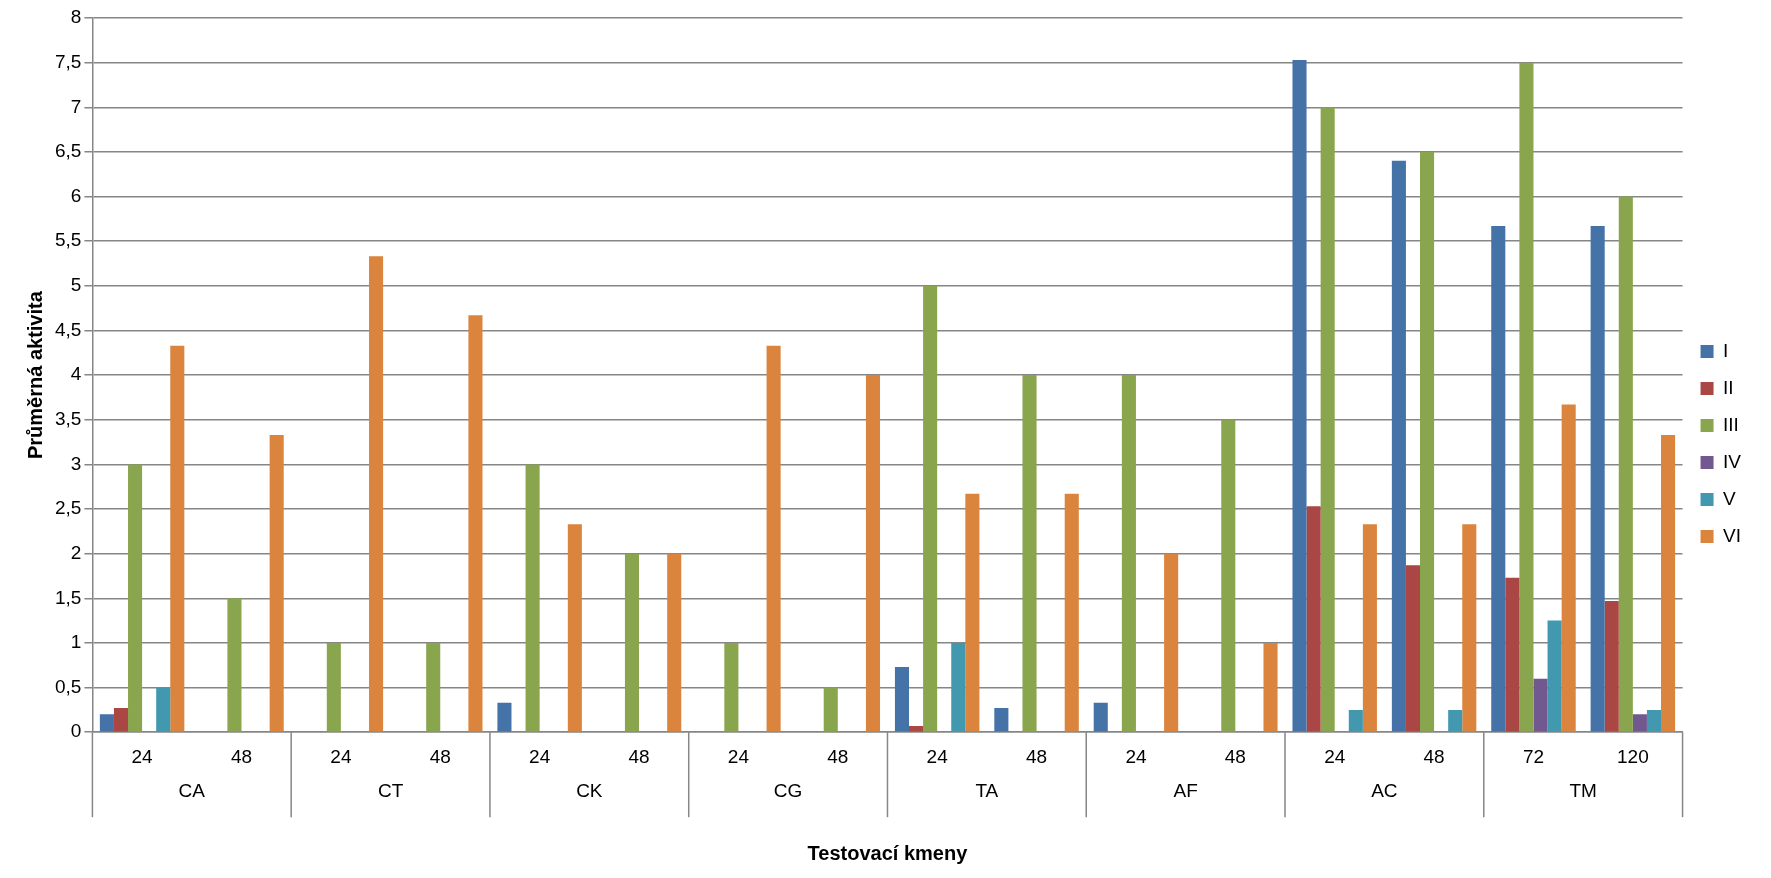 This screenshot has width=1771, height=878. What do you see at coordinates (1726, 350) in the screenshot?
I see `legend-label: I` at bounding box center [1726, 350].